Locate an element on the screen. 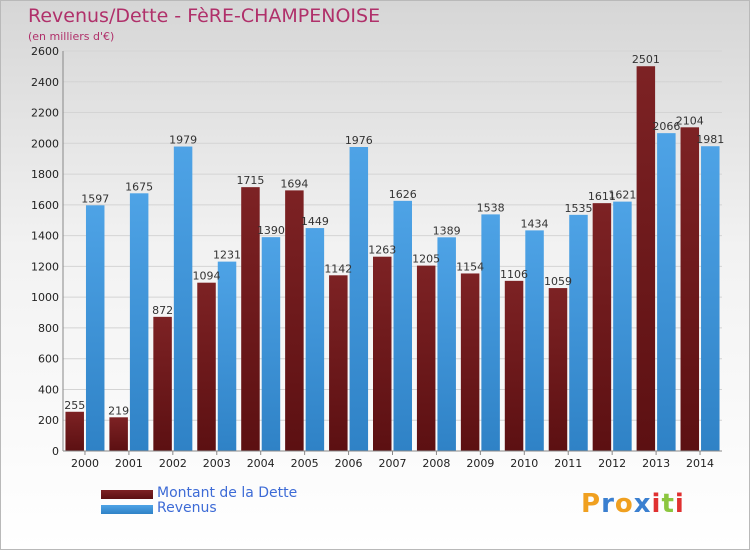 The height and width of the screenshot is (550, 750). value-label-revenus: 1231 is located at coordinates (227, 255).